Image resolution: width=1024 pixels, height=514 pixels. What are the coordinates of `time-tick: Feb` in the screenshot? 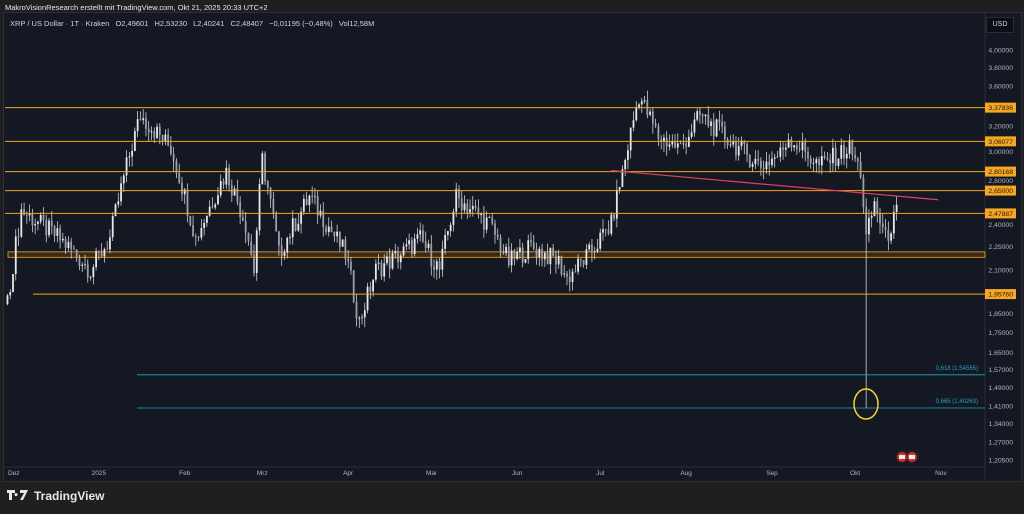 It's located at (185, 473).